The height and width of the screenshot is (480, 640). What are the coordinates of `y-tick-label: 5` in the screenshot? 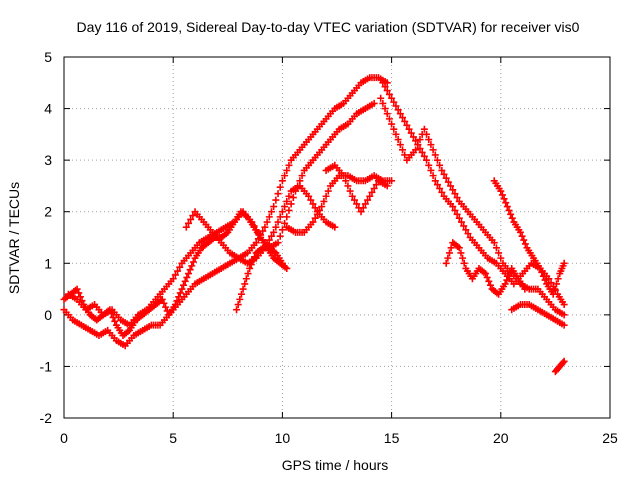 It's located at (48, 57).